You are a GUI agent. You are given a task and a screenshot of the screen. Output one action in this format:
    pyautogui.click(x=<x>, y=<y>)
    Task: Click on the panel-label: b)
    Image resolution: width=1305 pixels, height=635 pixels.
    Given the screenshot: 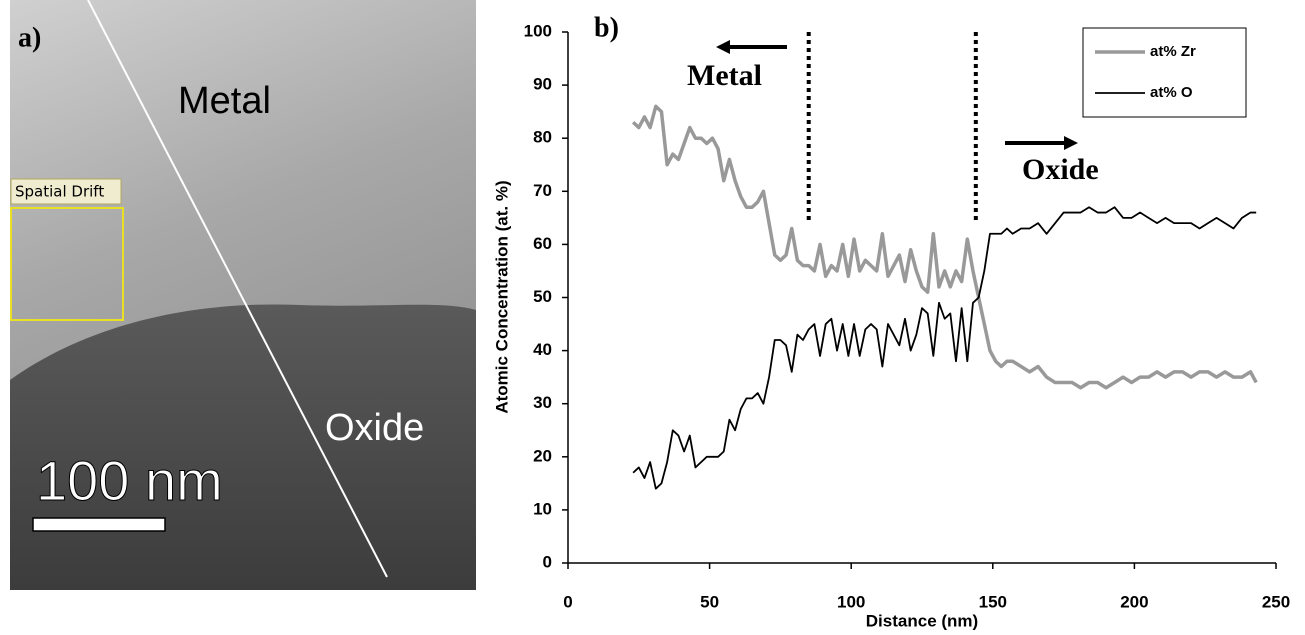 What is the action you would take?
    pyautogui.click(x=606, y=27)
    